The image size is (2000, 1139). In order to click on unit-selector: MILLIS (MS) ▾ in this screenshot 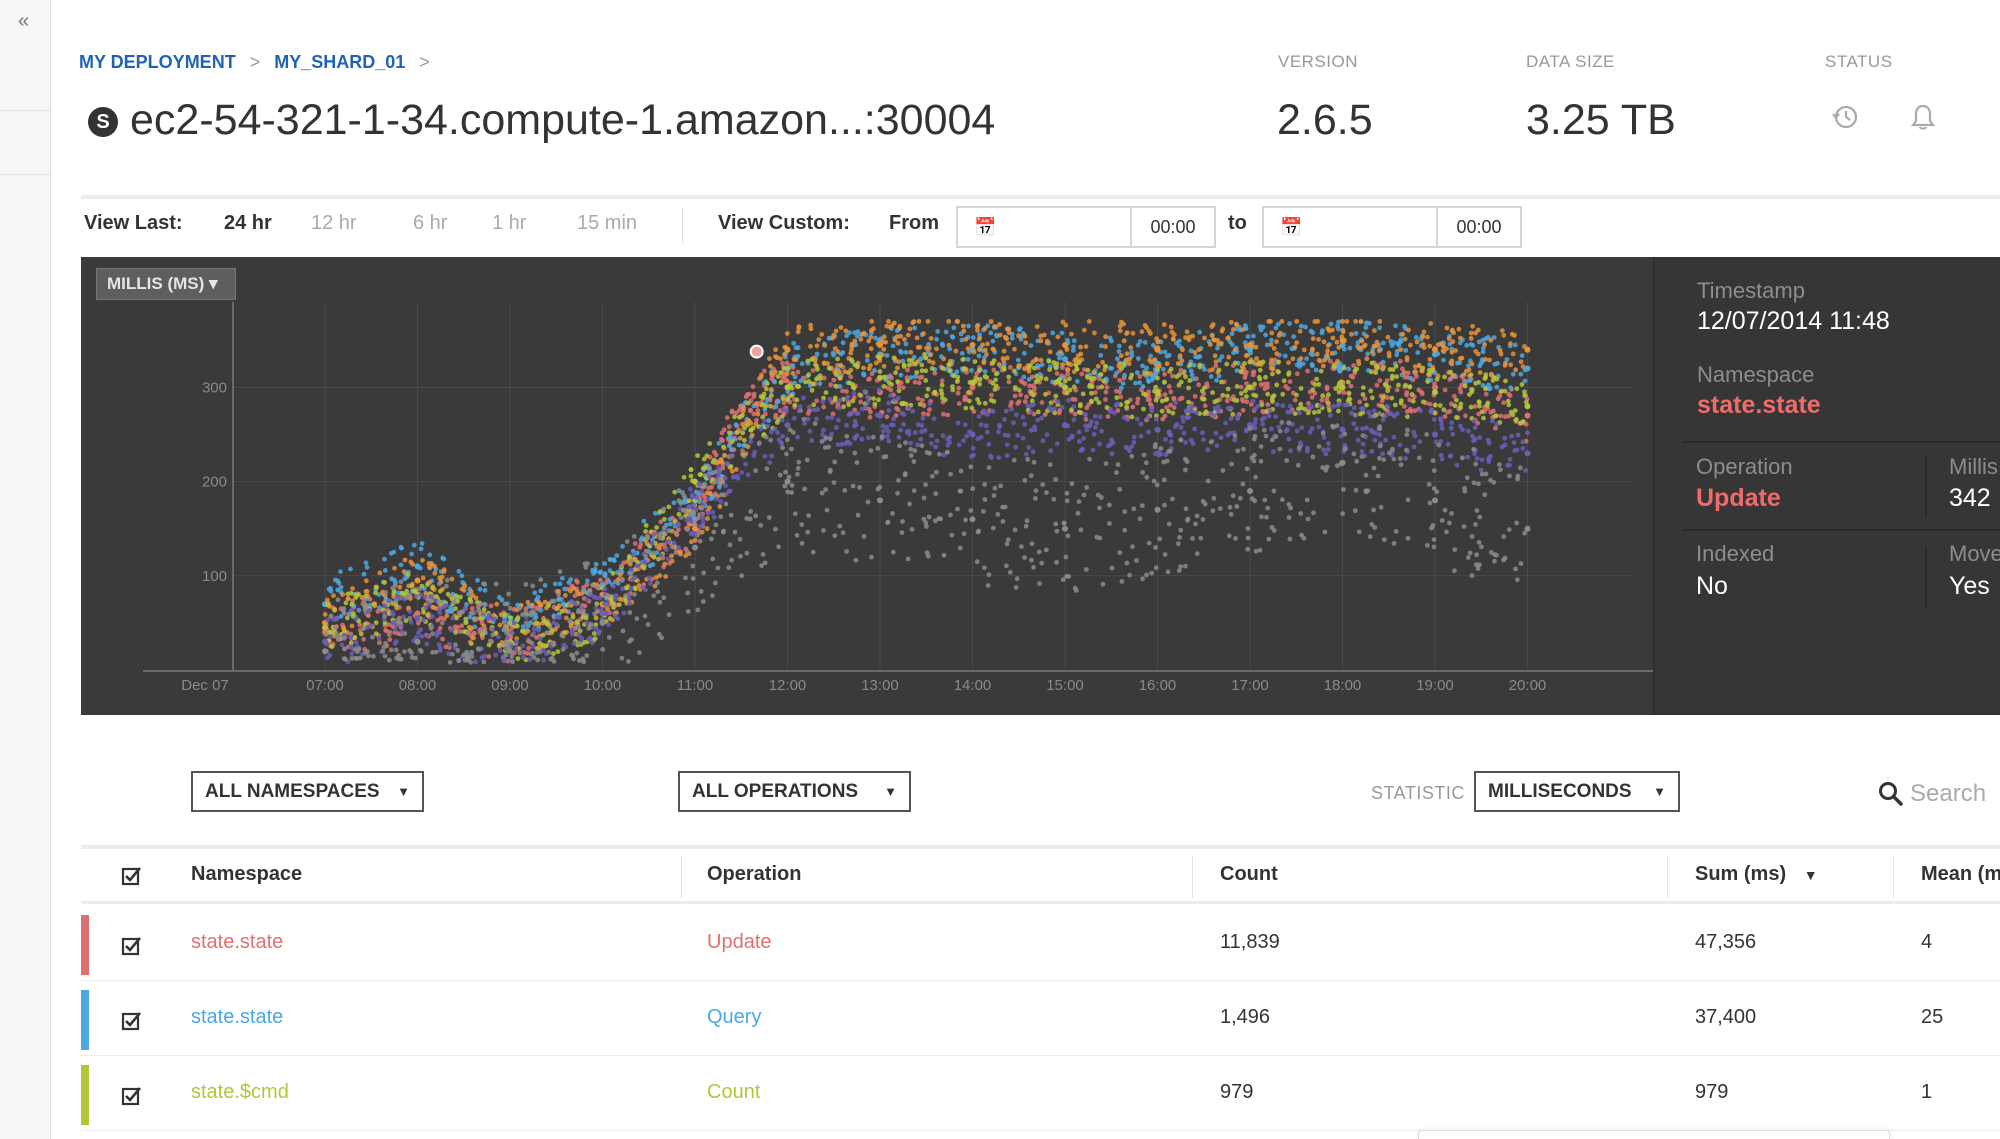, I will do `click(166, 284)`.